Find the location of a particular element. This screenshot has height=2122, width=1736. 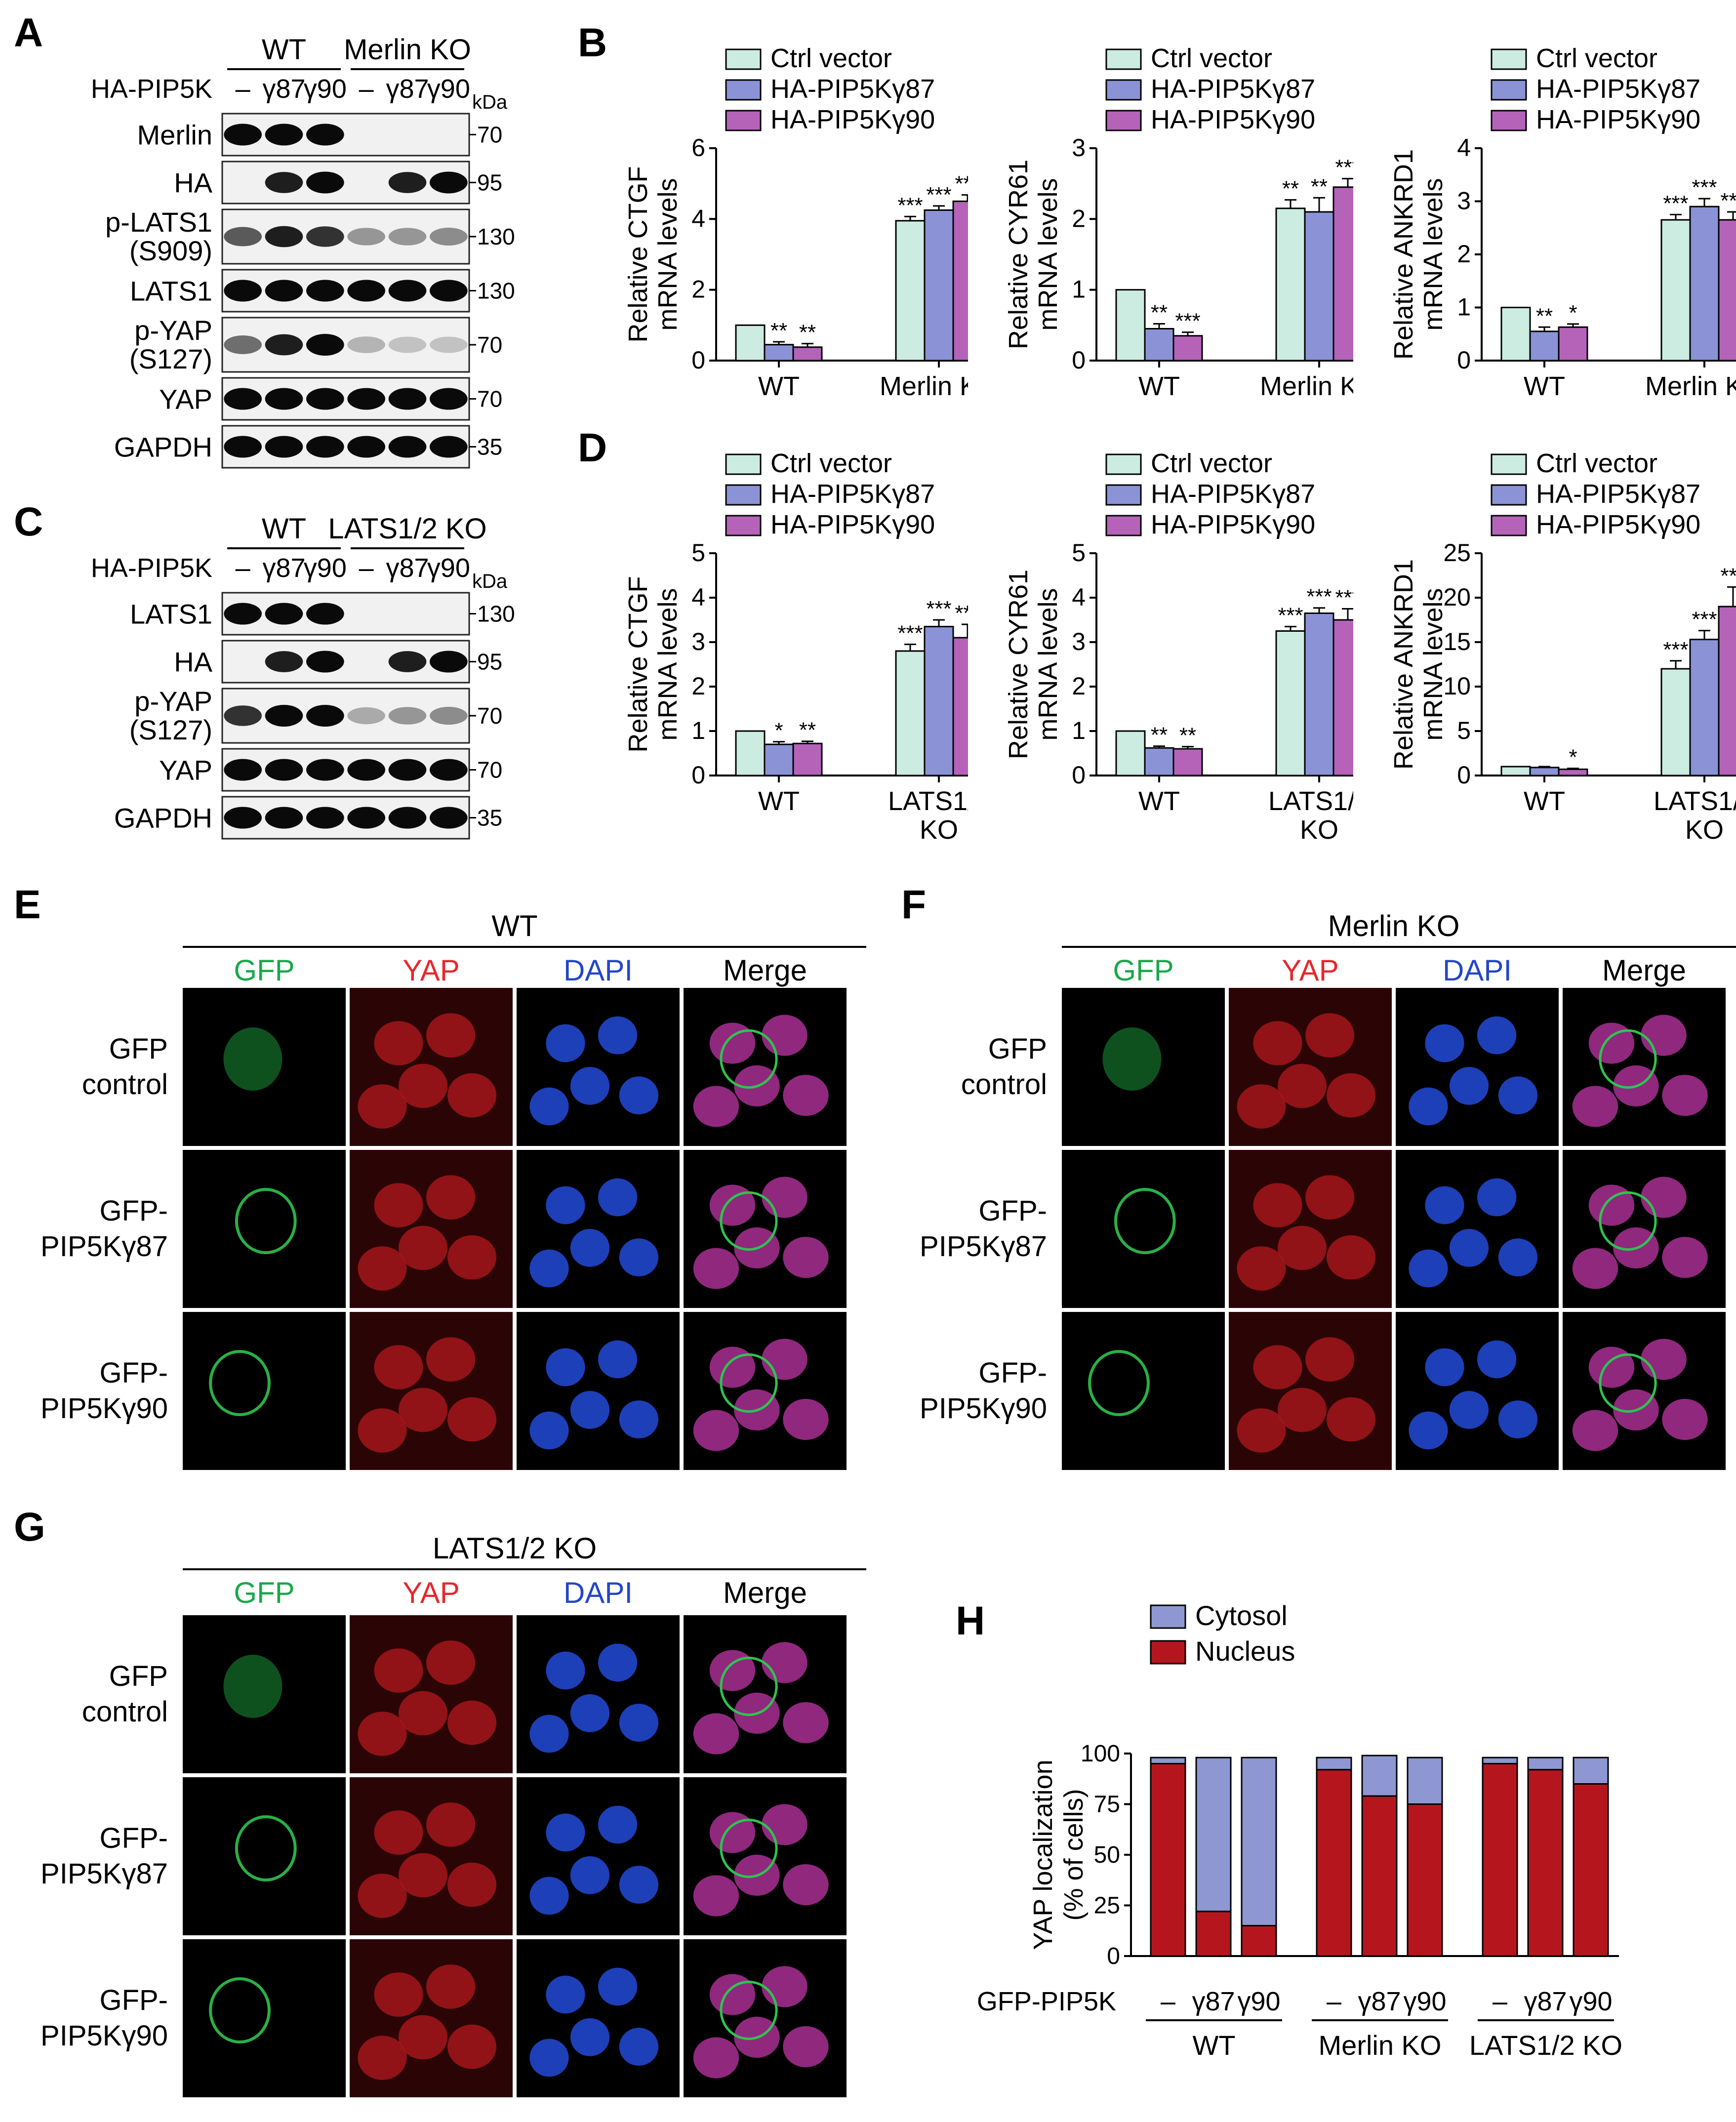

blot-row: p-YAP (S127) 70 is located at coordinates (315, 344).